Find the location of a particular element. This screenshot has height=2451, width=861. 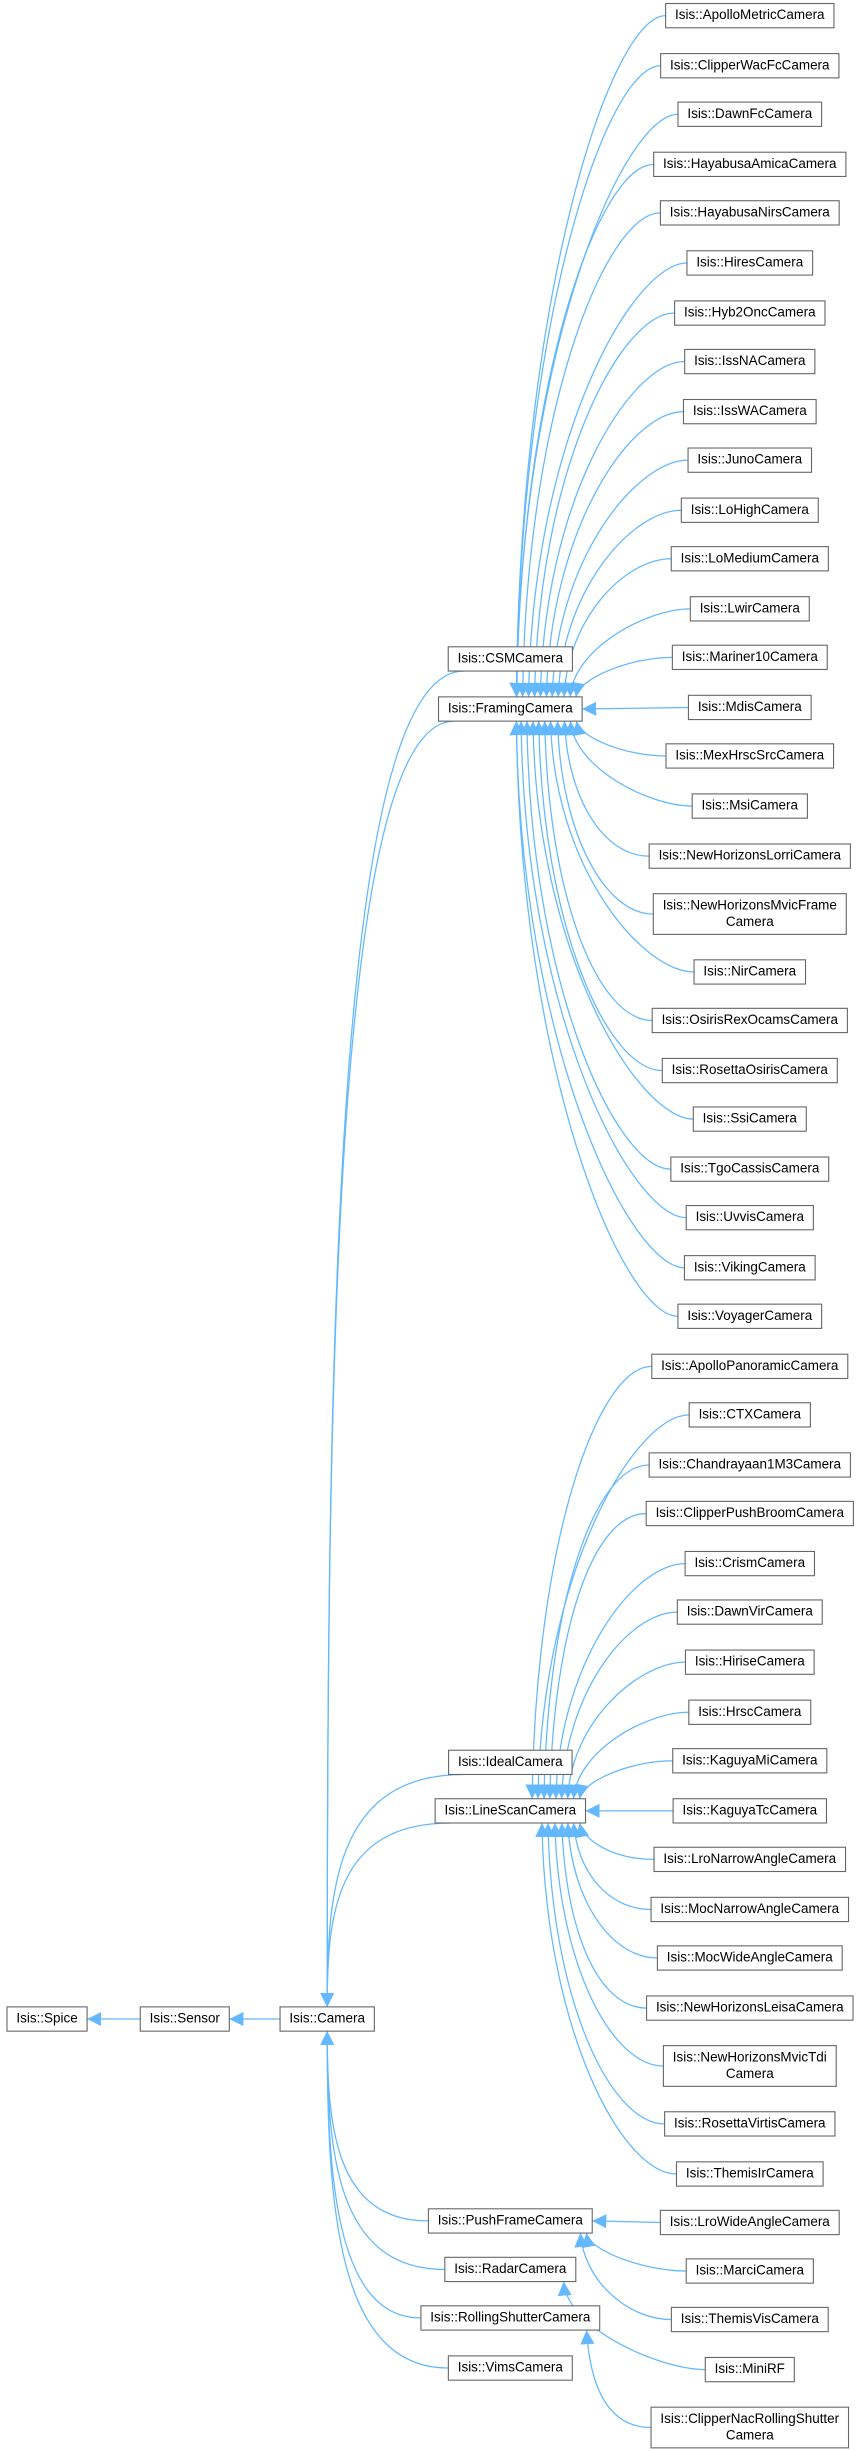

class-label: Isis::ClipperPushBroomCamera is located at coordinates (750, 1512).